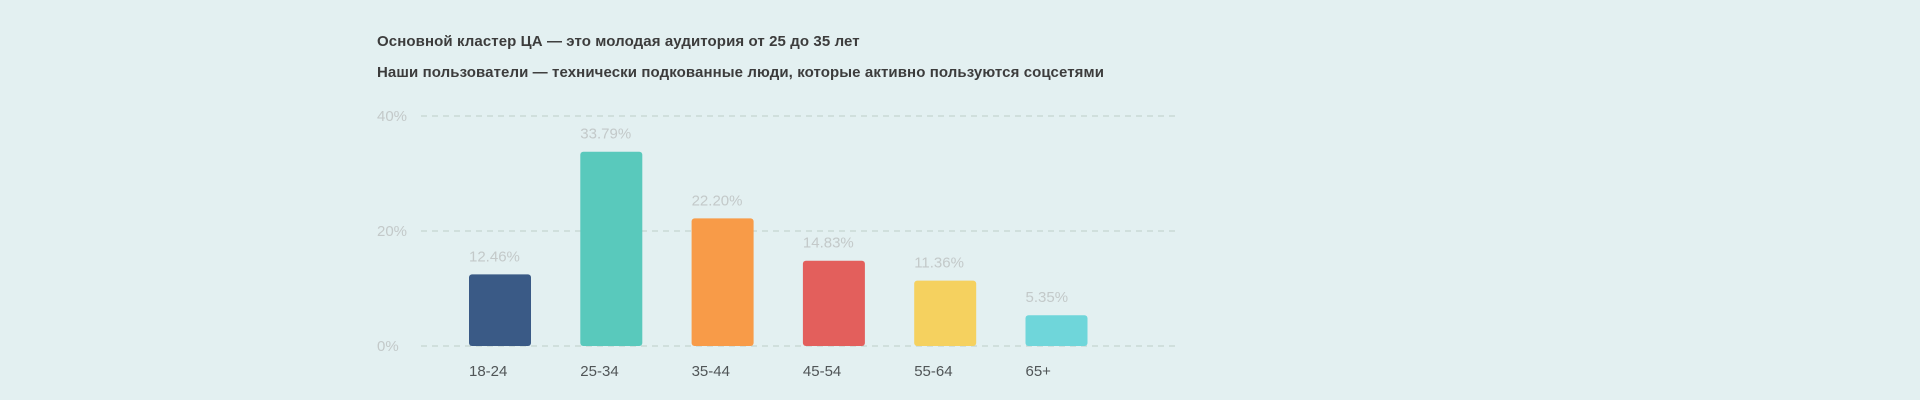 Image resolution: width=1920 pixels, height=400 pixels. Describe the element at coordinates (488, 371) in the screenshot. I see `x-category-label: 18-24` at that location.